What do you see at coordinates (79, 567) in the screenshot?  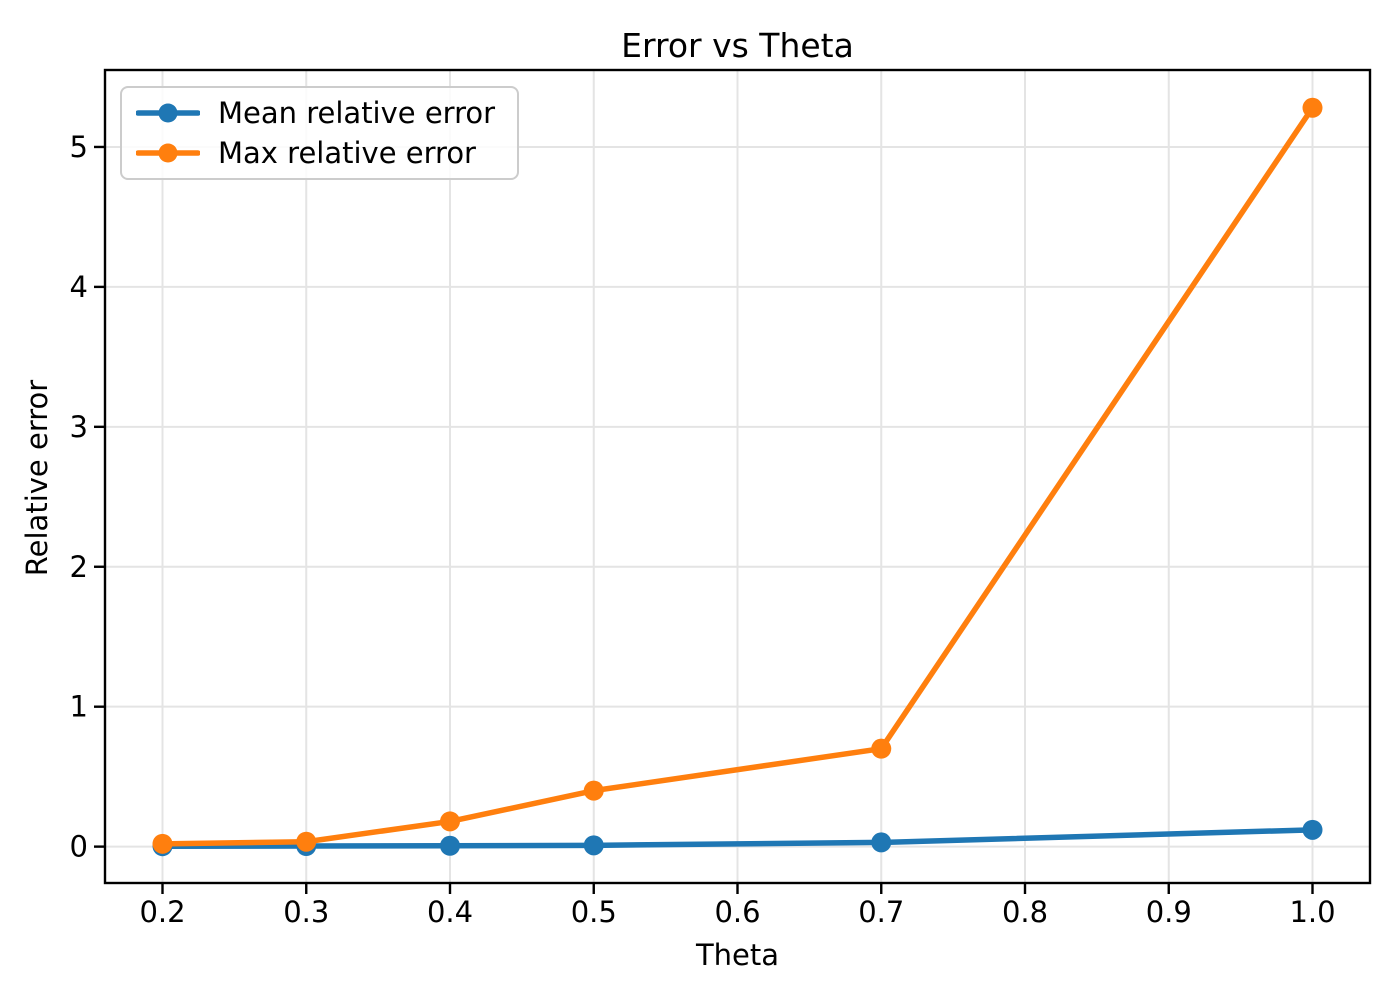 I see `y-tick-label: 2` at bounding box center [79, 567].